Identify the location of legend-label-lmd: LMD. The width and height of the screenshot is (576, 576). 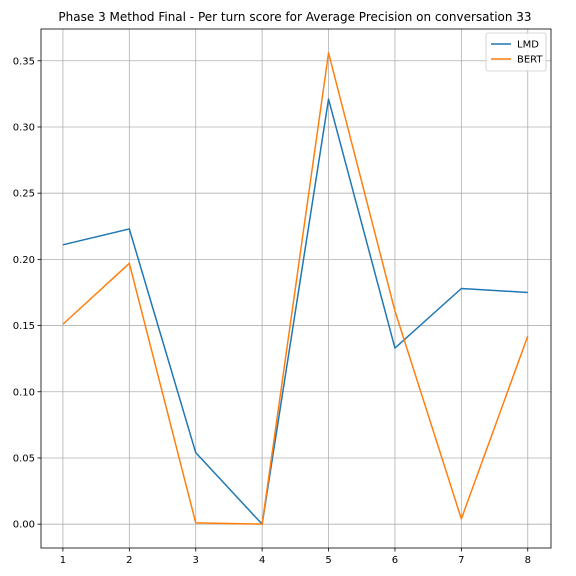
(528, 45).